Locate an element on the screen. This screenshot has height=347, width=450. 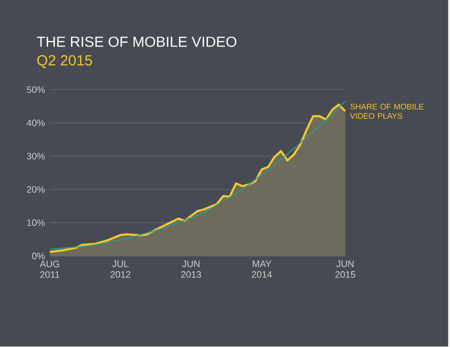
y-tick-label: 10% is located at coordinates (36, 223).